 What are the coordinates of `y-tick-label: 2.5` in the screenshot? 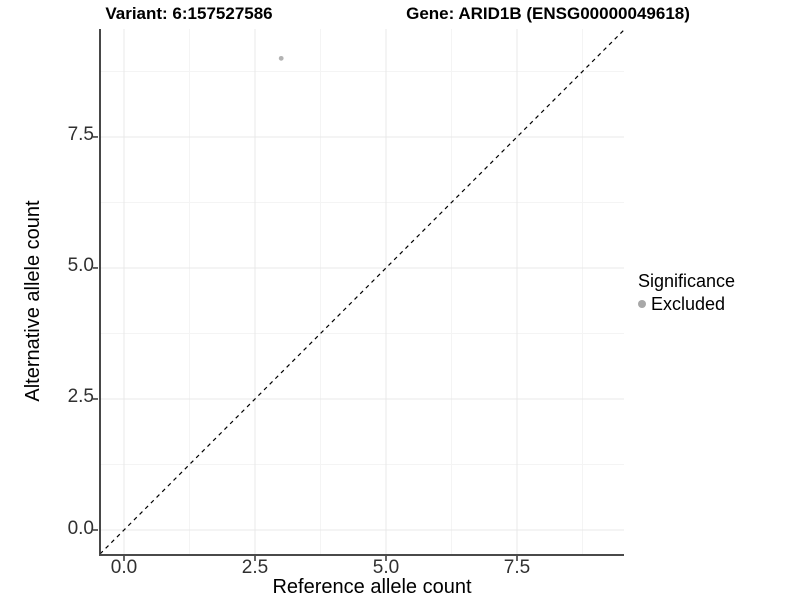 It's located at (80, 396).